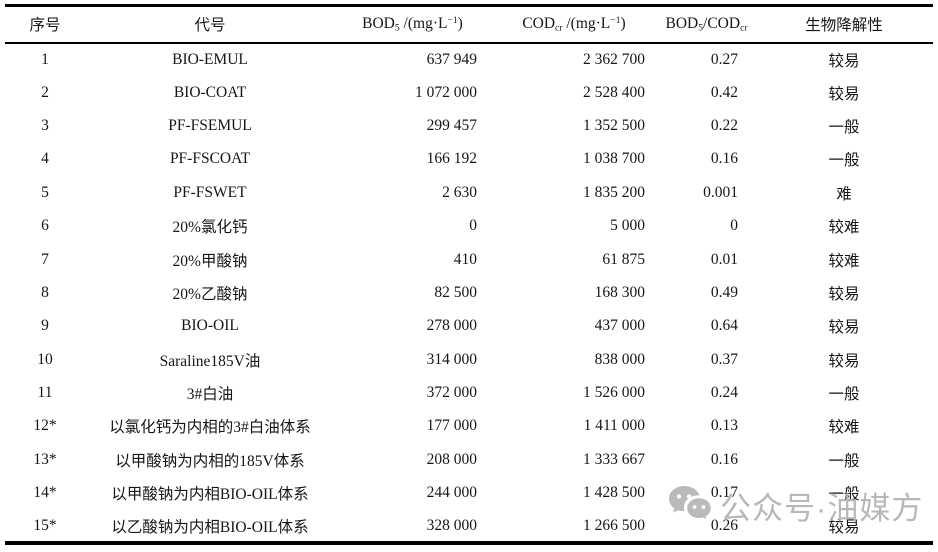 This screenshot has width=938, height=552. I want to click on cell-codcr: 1 428 500, so click(614, 493).